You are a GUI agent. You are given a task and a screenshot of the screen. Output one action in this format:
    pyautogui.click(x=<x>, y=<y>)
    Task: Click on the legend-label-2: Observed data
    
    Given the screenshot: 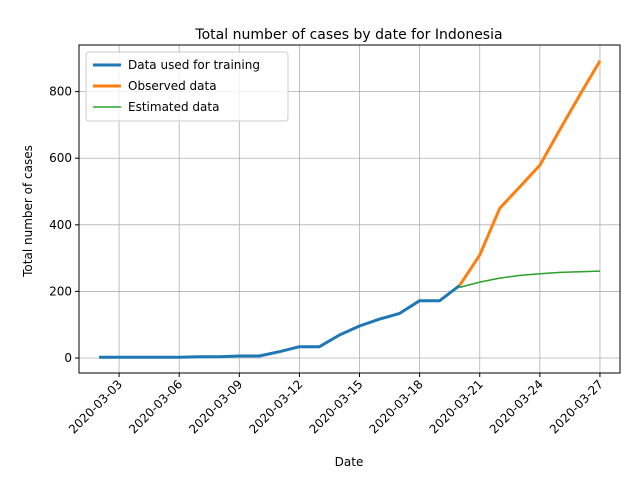 What is the action you would take?
    pyautogui.click(x=172, y=86)
    